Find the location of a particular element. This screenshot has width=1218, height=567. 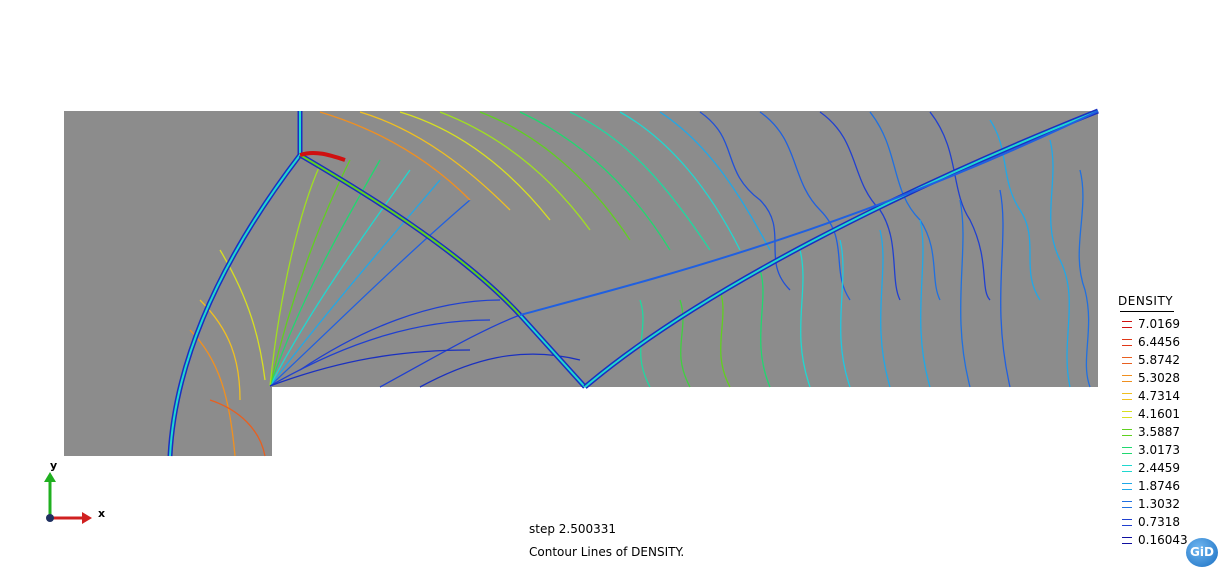

legend-value: 3.0173 is located at coordinates (1159, 450).